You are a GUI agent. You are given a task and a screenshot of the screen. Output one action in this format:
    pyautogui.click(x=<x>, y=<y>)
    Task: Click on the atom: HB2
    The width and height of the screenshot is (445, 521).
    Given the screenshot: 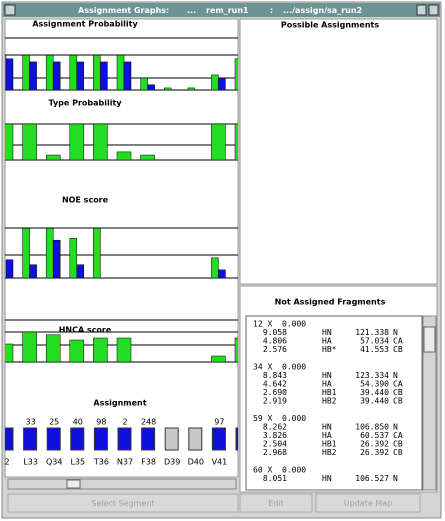 What is the action you would take?
    pyautogui.click(x=329, y=401)
    